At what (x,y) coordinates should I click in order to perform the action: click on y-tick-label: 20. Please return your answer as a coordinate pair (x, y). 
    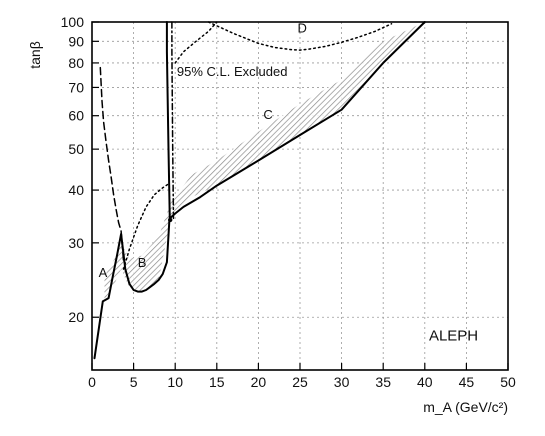
    Looking at the image, I should click on (76, 317).